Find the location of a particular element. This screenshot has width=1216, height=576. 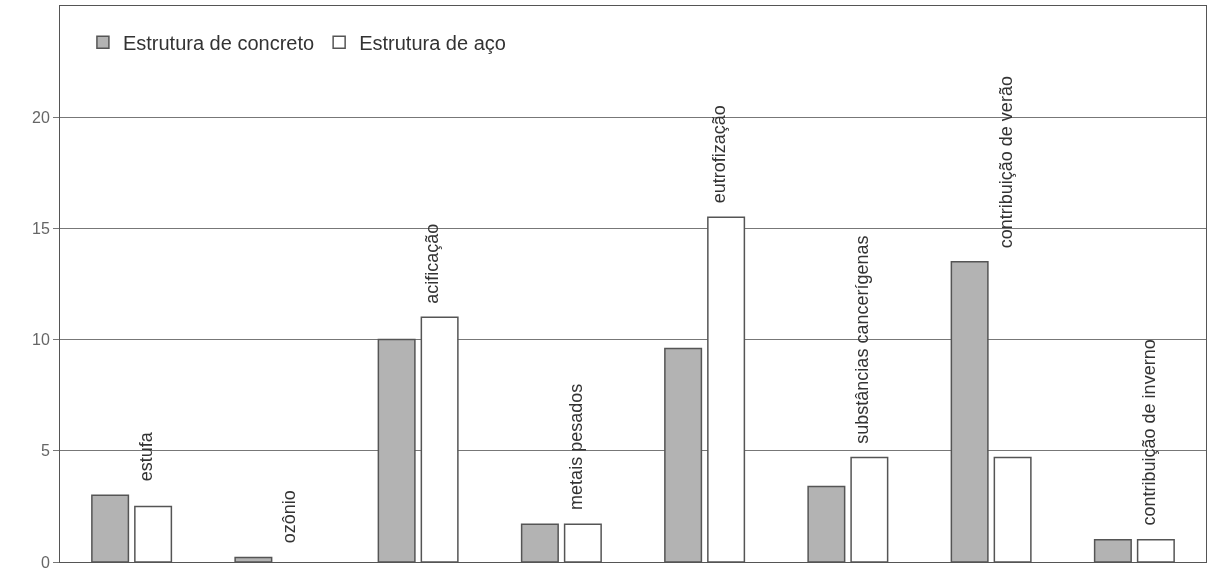

x-tick-label: metais pesados is located at coordinates (575, 446).